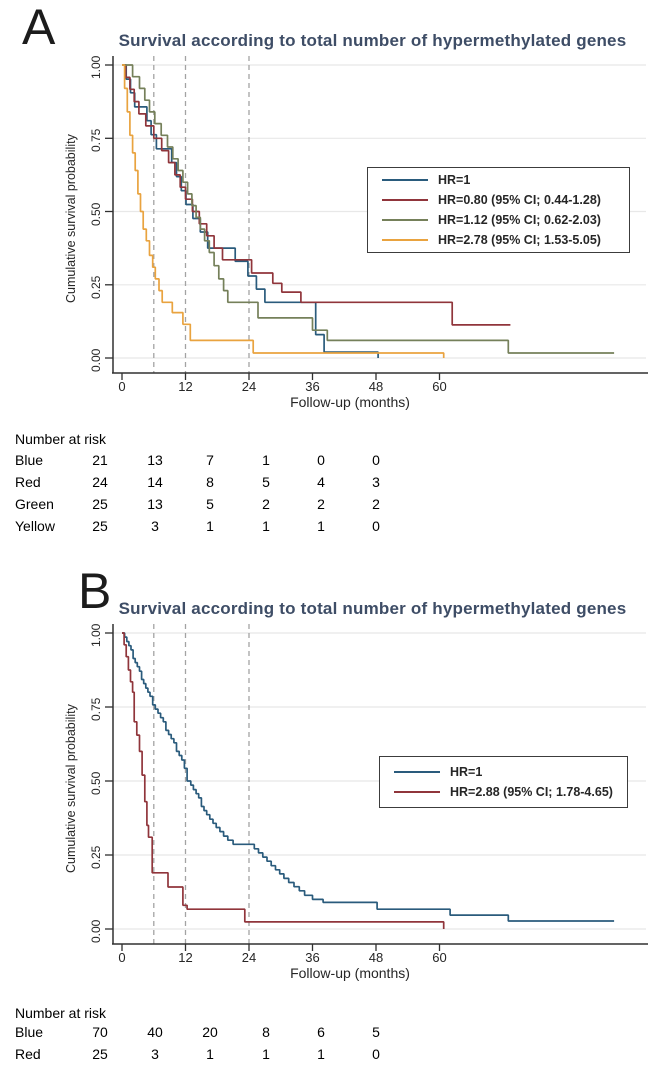  What do you see at coordinates (519, 220) in the screenshot?
I see `legend-label: HR=1.12 (95% CI; 0.62-2.03)` at bounding box center [519, 220].